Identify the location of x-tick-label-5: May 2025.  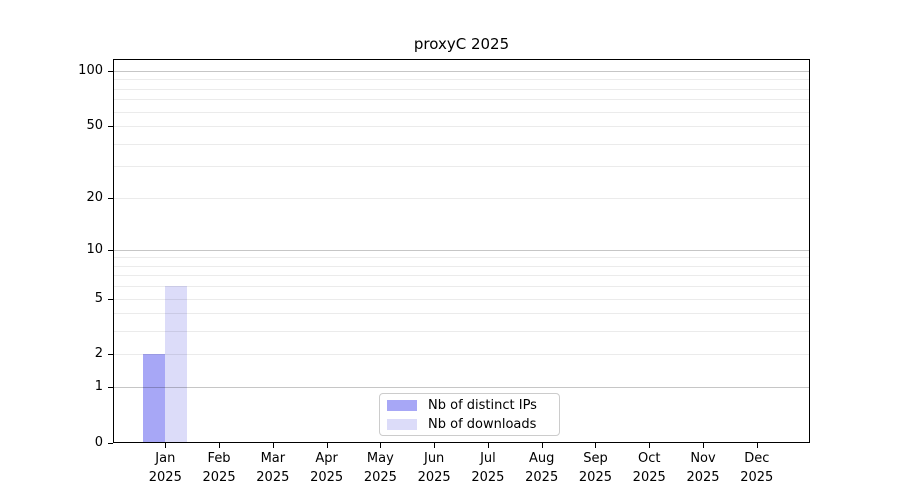
(380, 468).